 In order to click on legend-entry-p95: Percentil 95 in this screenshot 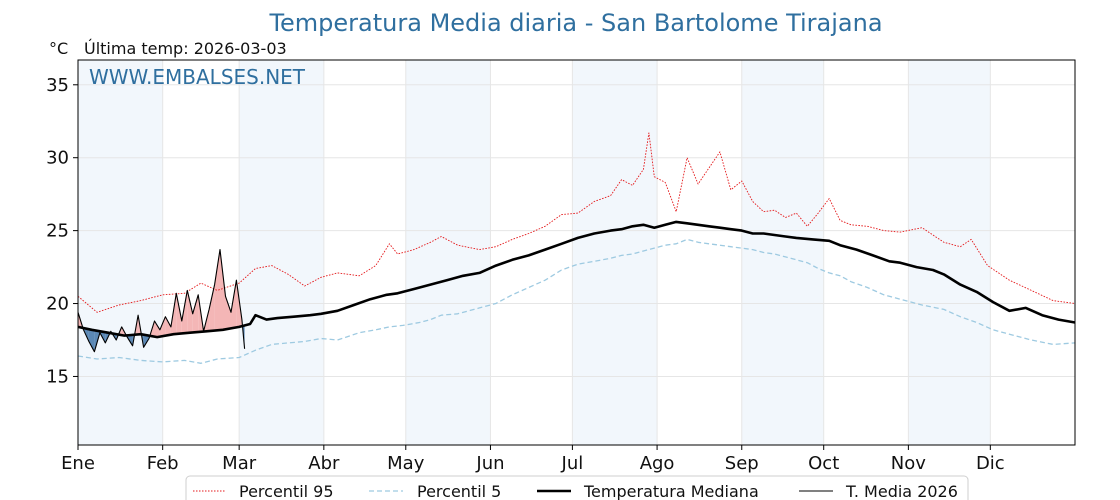, I will do `click(263, 491)`.